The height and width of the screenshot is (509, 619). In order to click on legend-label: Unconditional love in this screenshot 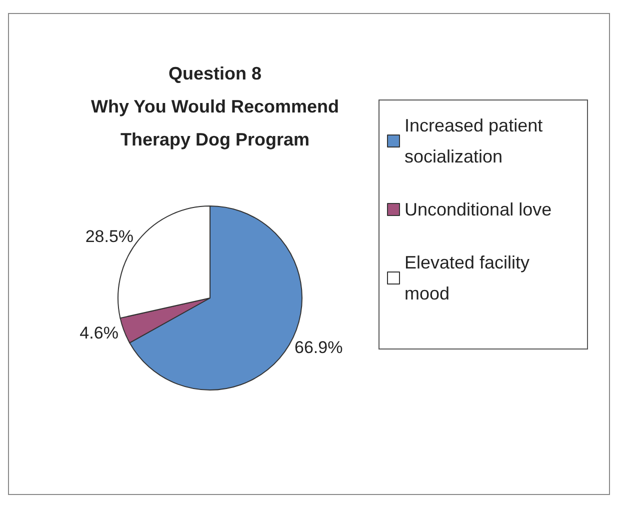, I will do `click(478, 210)`.